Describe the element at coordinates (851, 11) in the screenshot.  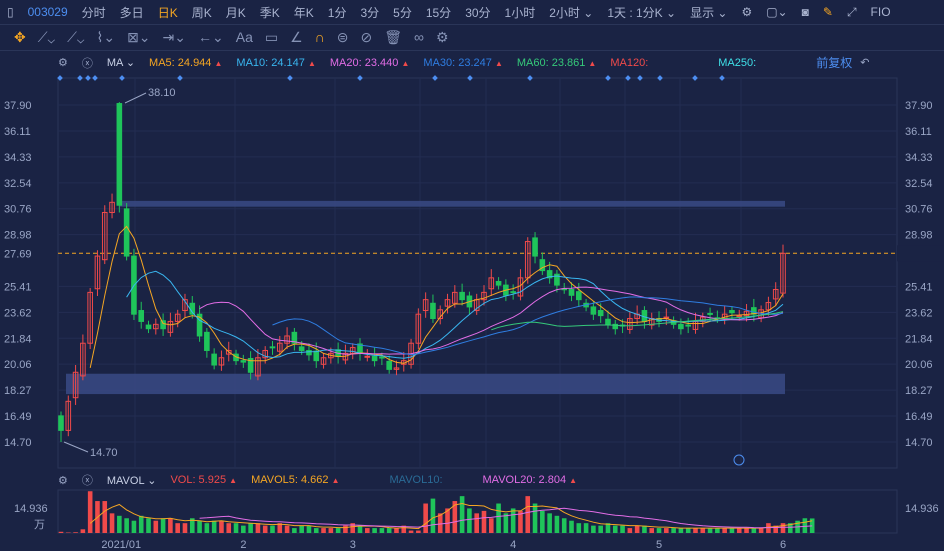
I see `fullscreen-icon: ⤢` at that location.